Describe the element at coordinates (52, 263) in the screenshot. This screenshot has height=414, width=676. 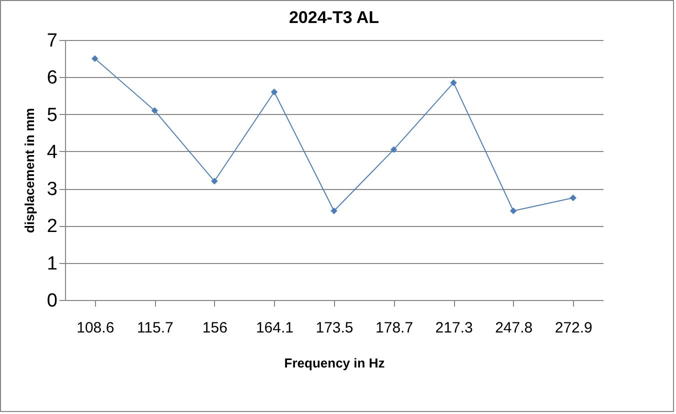
I see `y-tick-label: 1` at that location.